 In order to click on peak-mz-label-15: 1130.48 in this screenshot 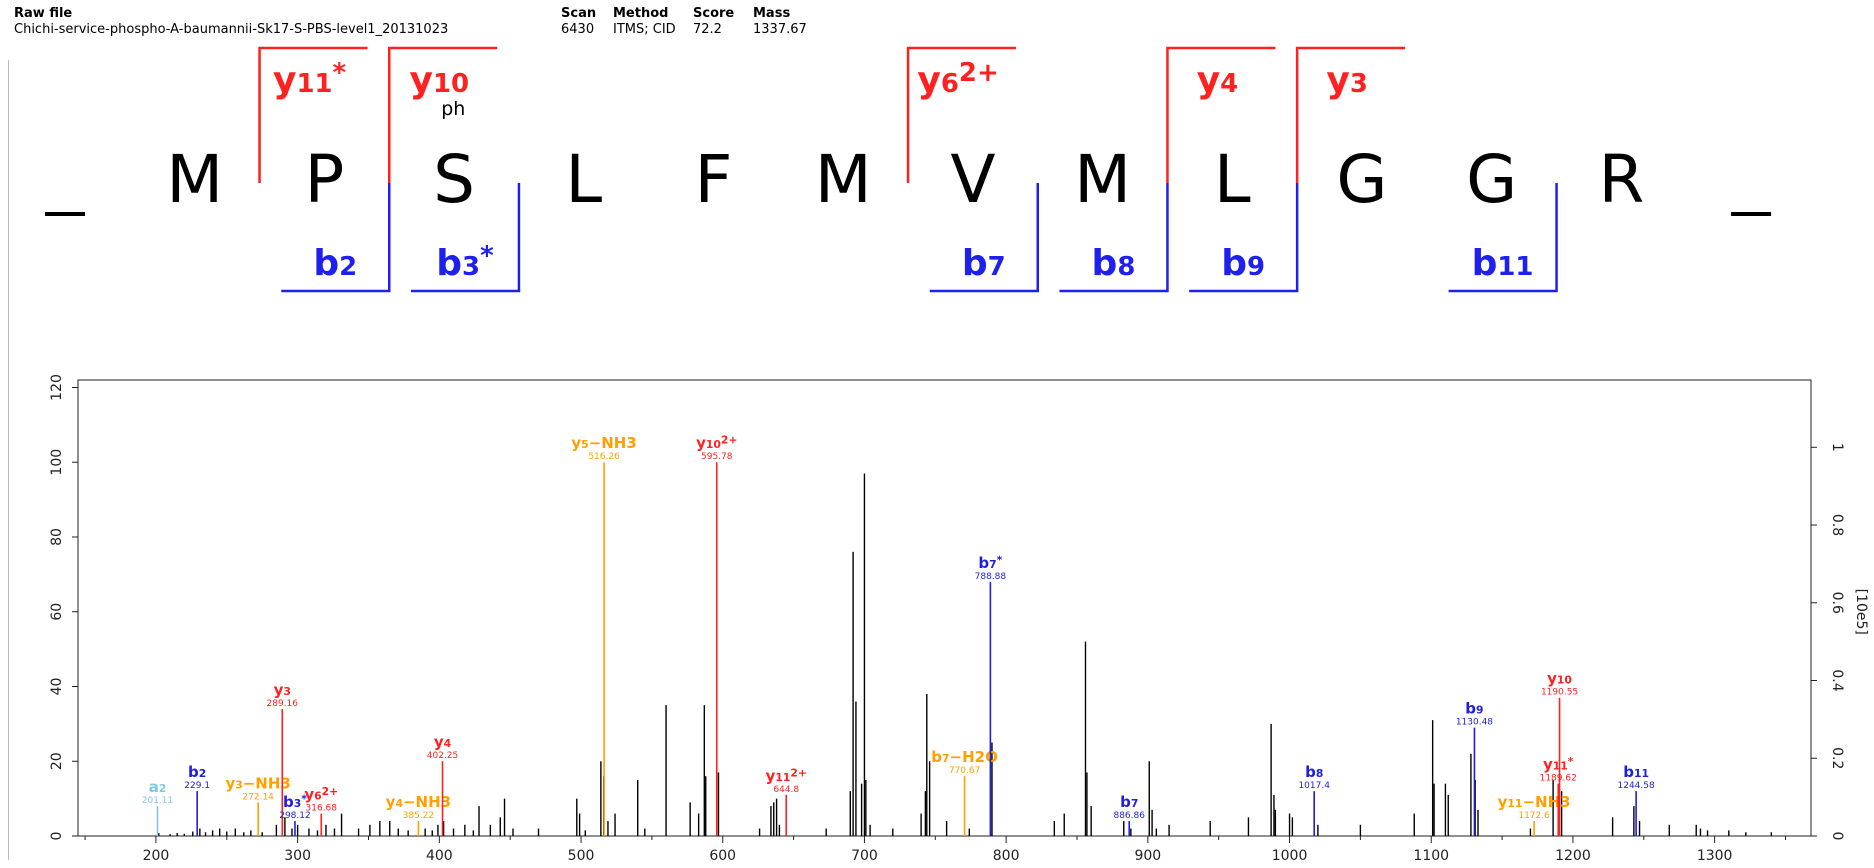, I will do `click(1474, 723)`.